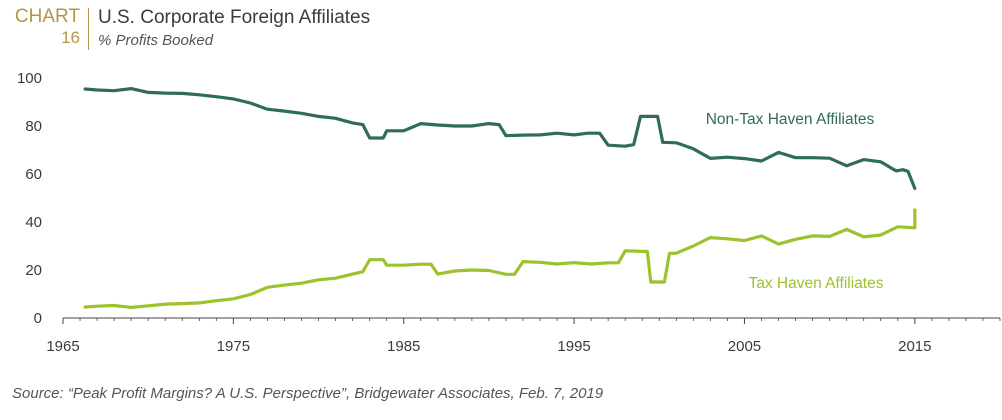  Describe the element at coordinates (233, 346) in the screenshot. I see `x-tick-label: 1975` at that location.